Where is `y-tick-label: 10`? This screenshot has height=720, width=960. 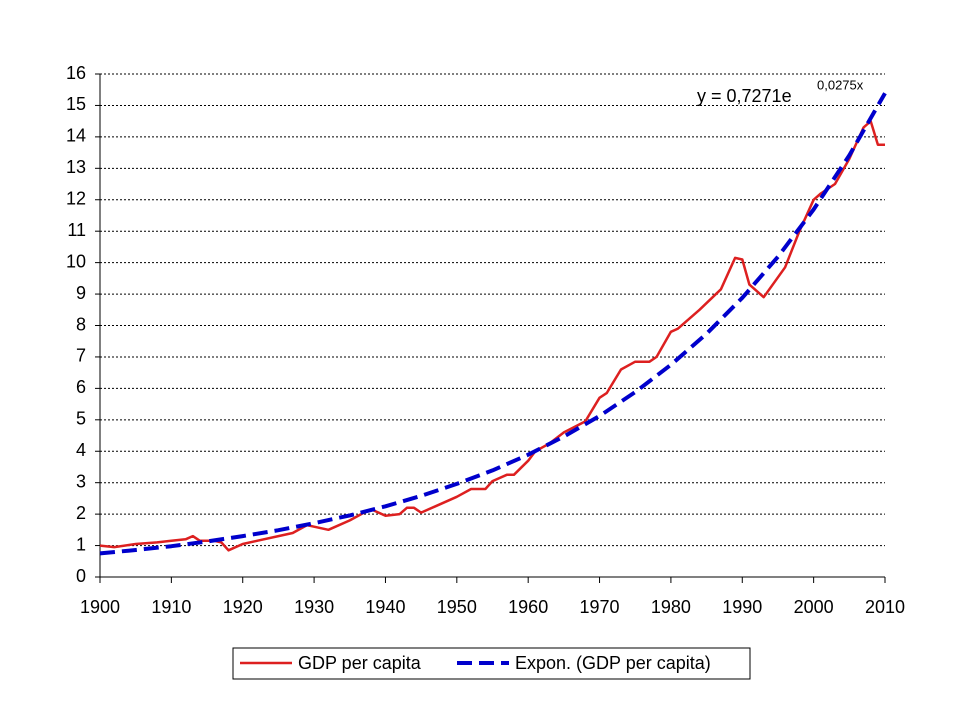 y-tick-label: 10 is located at coordinates (76, 261).